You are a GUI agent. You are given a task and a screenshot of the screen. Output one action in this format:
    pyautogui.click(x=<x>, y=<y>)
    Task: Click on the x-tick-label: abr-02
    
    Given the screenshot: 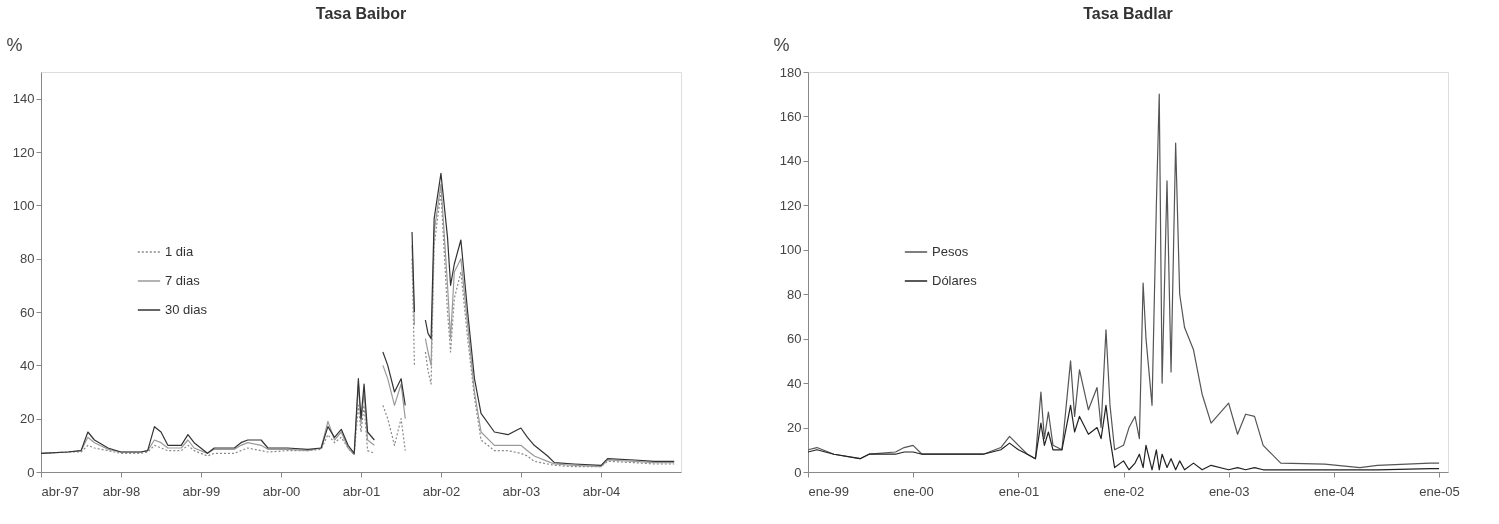 What is the action you would take?
    pyautogui.click(x=441, y=491)
    